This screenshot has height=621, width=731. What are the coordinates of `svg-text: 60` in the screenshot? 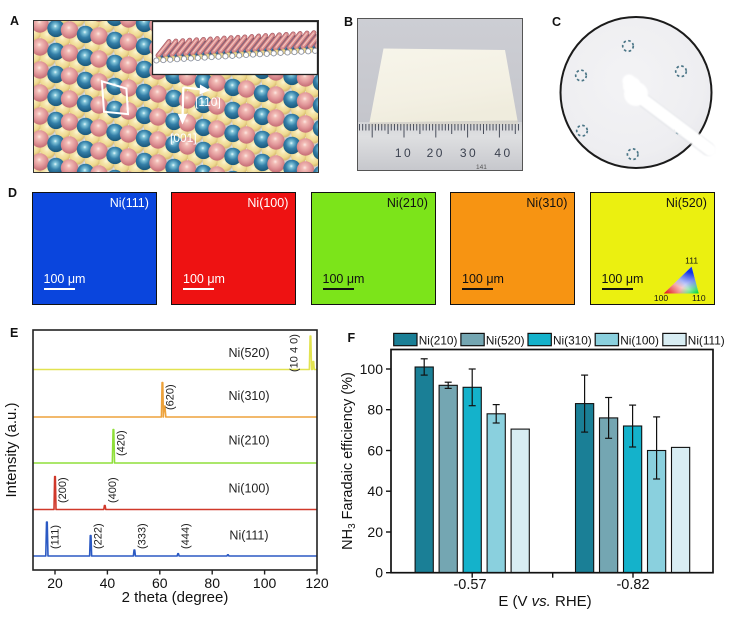 It's located at (375, 451).